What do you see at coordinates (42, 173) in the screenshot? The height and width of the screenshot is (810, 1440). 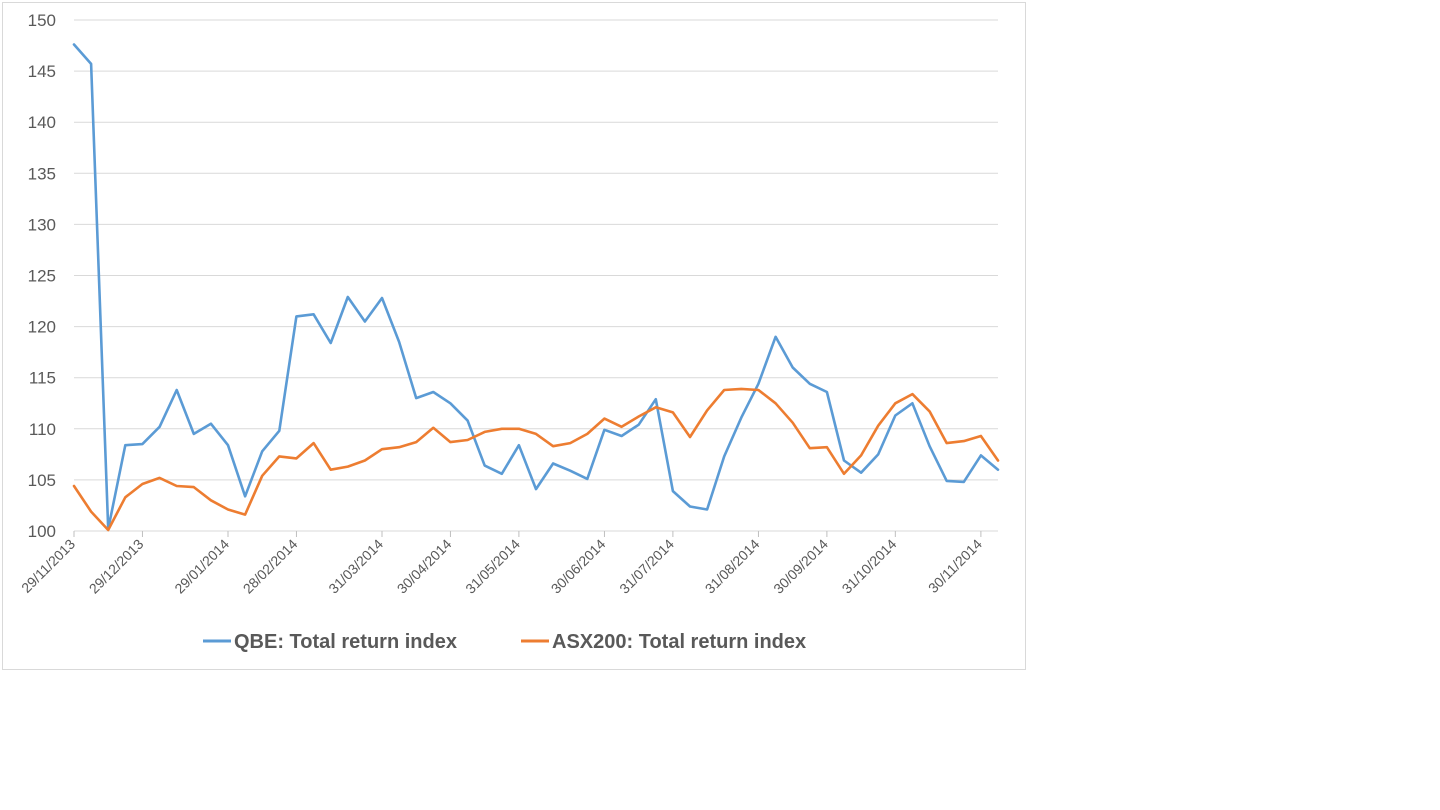 I see `y-tick-label: 135` at bounding box center [42, 173].